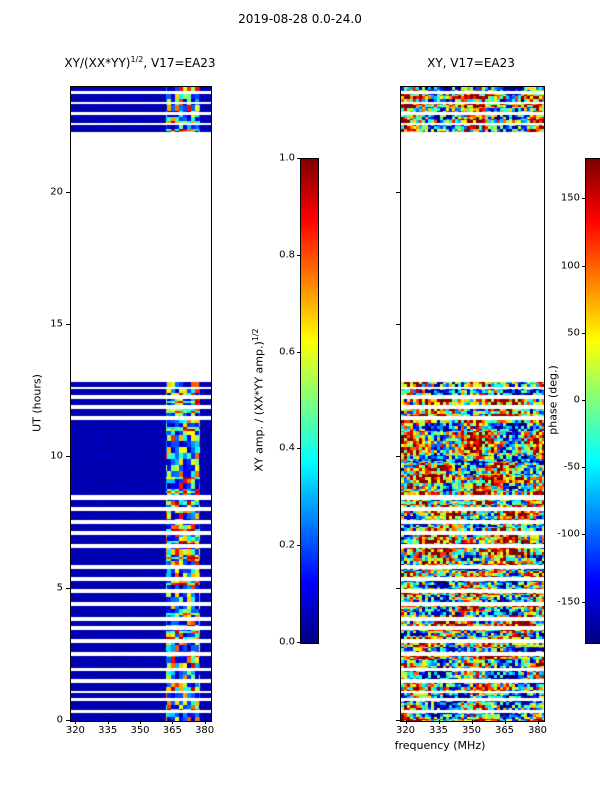  Describe the element at coordinates (56, 192) in the screenshot. I see `y-tick-label: 20` at that location.